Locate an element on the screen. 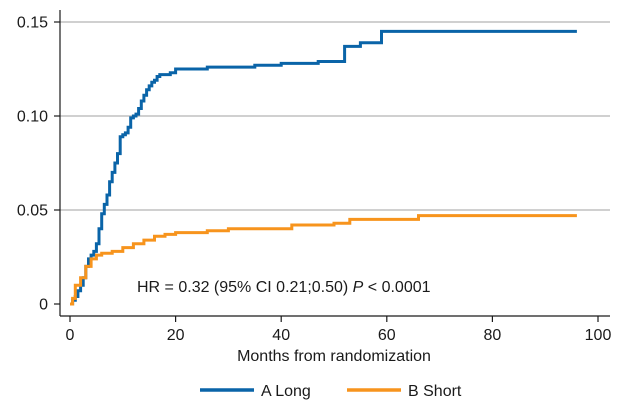 The image size is (617, 405). hazard-ratio-annotation: HR = 0.32 (95% CI 0.21;0.50) P < 0.0001 is located at coordinates (284, 287).